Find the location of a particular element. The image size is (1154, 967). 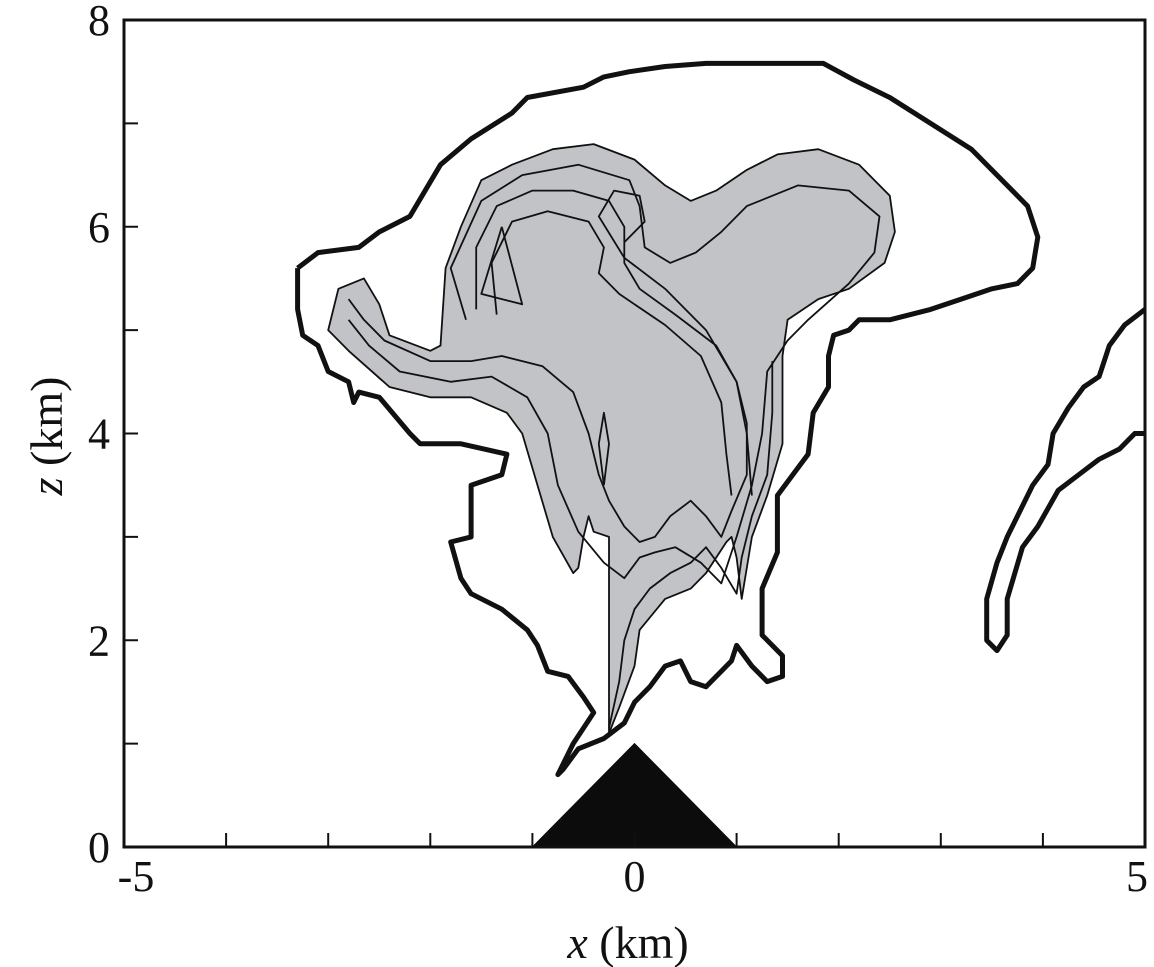

mountain-triangle is located at coordinates (634, 794).